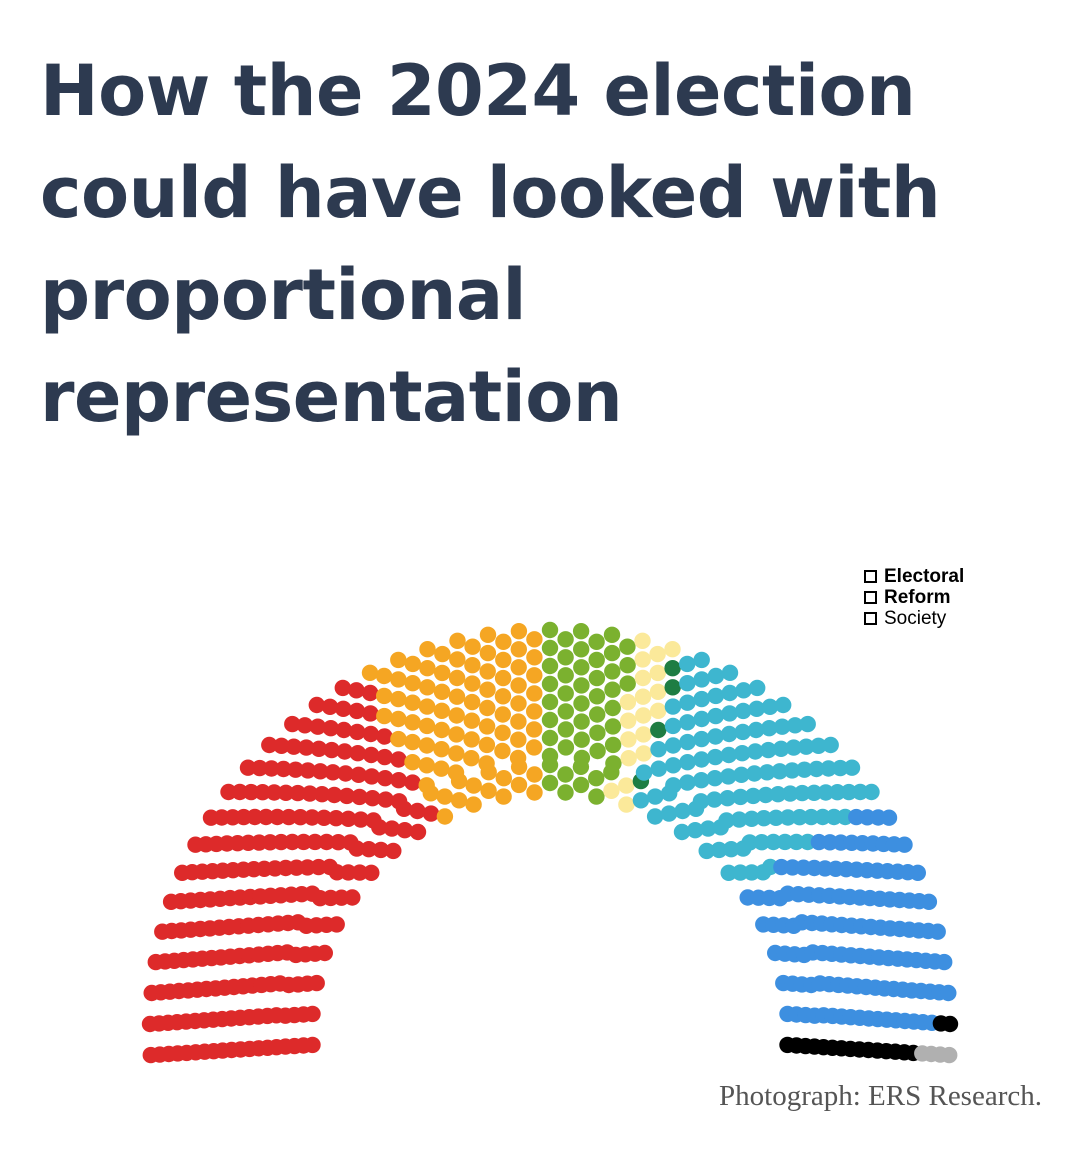  What do you see at coordinates (914, 597) in the screenshot?
I see `logo-row-2: Reform` at bounding box center [914, 597].